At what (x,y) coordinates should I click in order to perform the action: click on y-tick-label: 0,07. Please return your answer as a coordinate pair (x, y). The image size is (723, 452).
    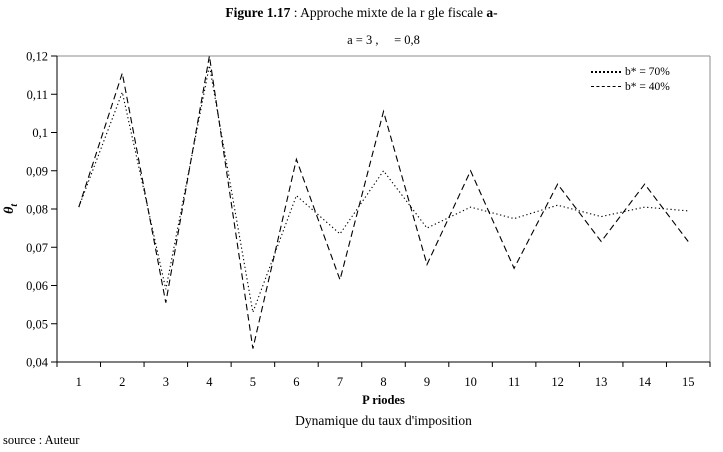
    Looking at the image, I should click on (37, 248).